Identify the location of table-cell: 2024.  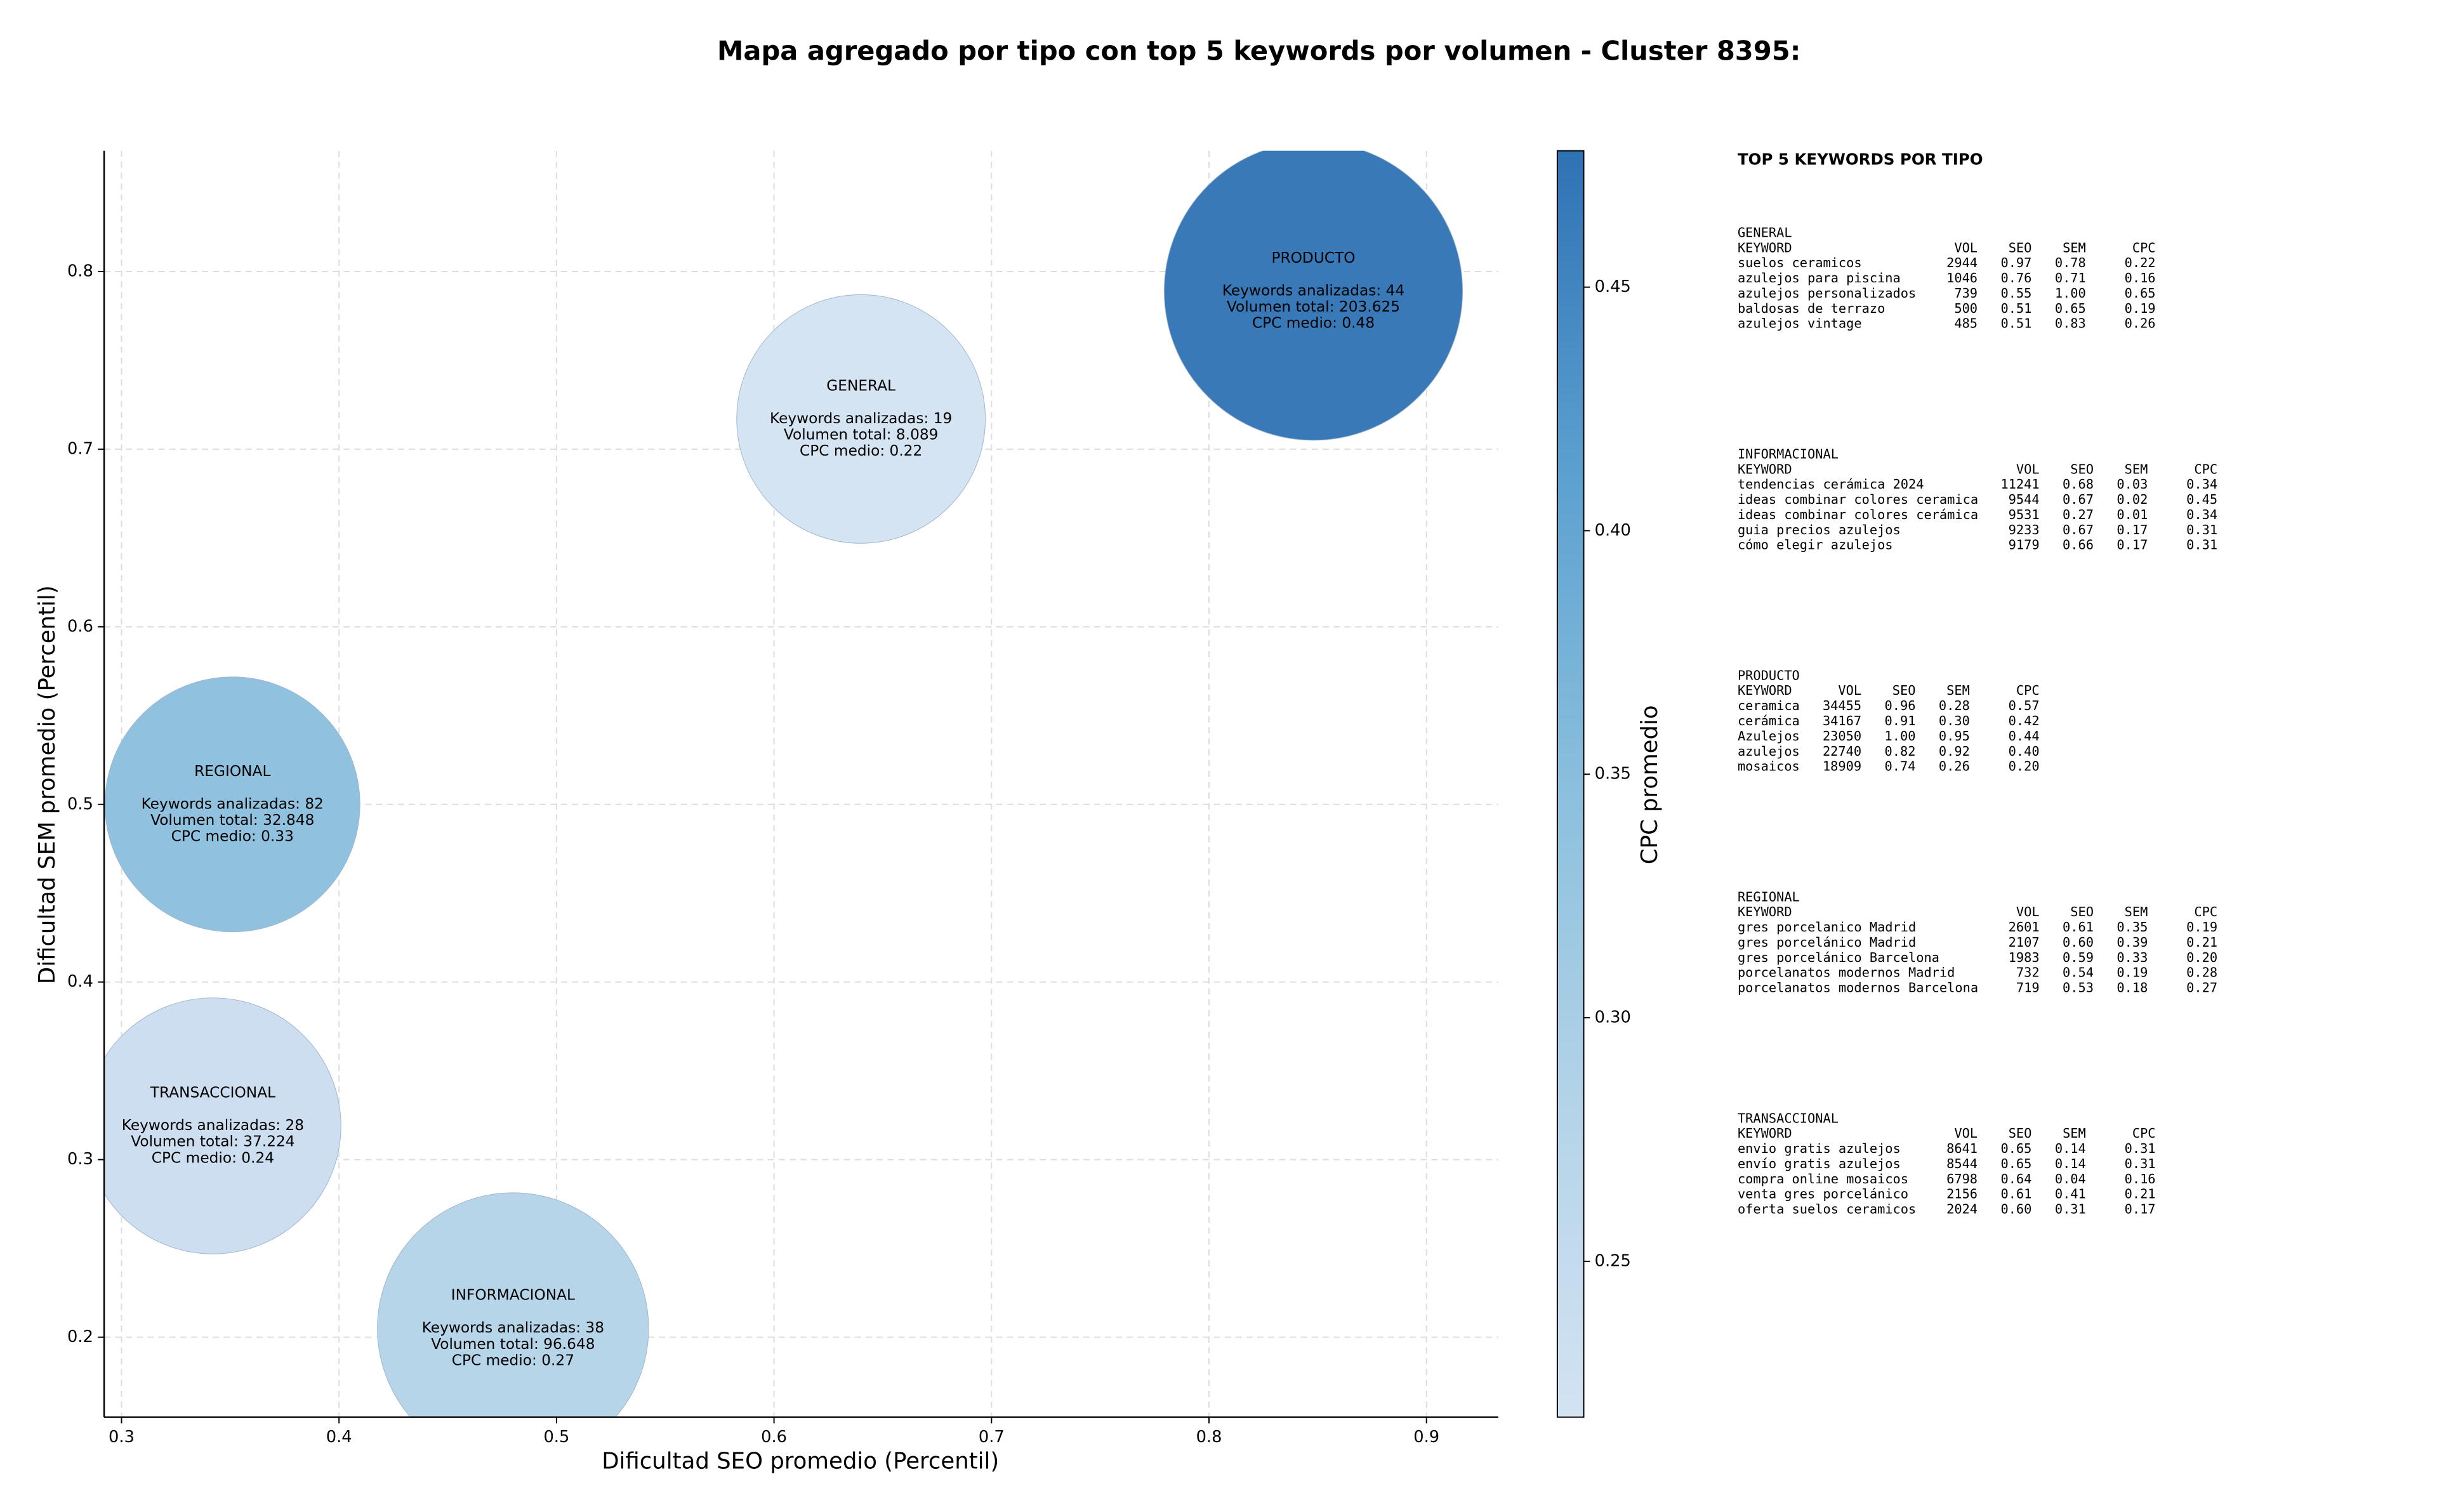
(1962, 1210).